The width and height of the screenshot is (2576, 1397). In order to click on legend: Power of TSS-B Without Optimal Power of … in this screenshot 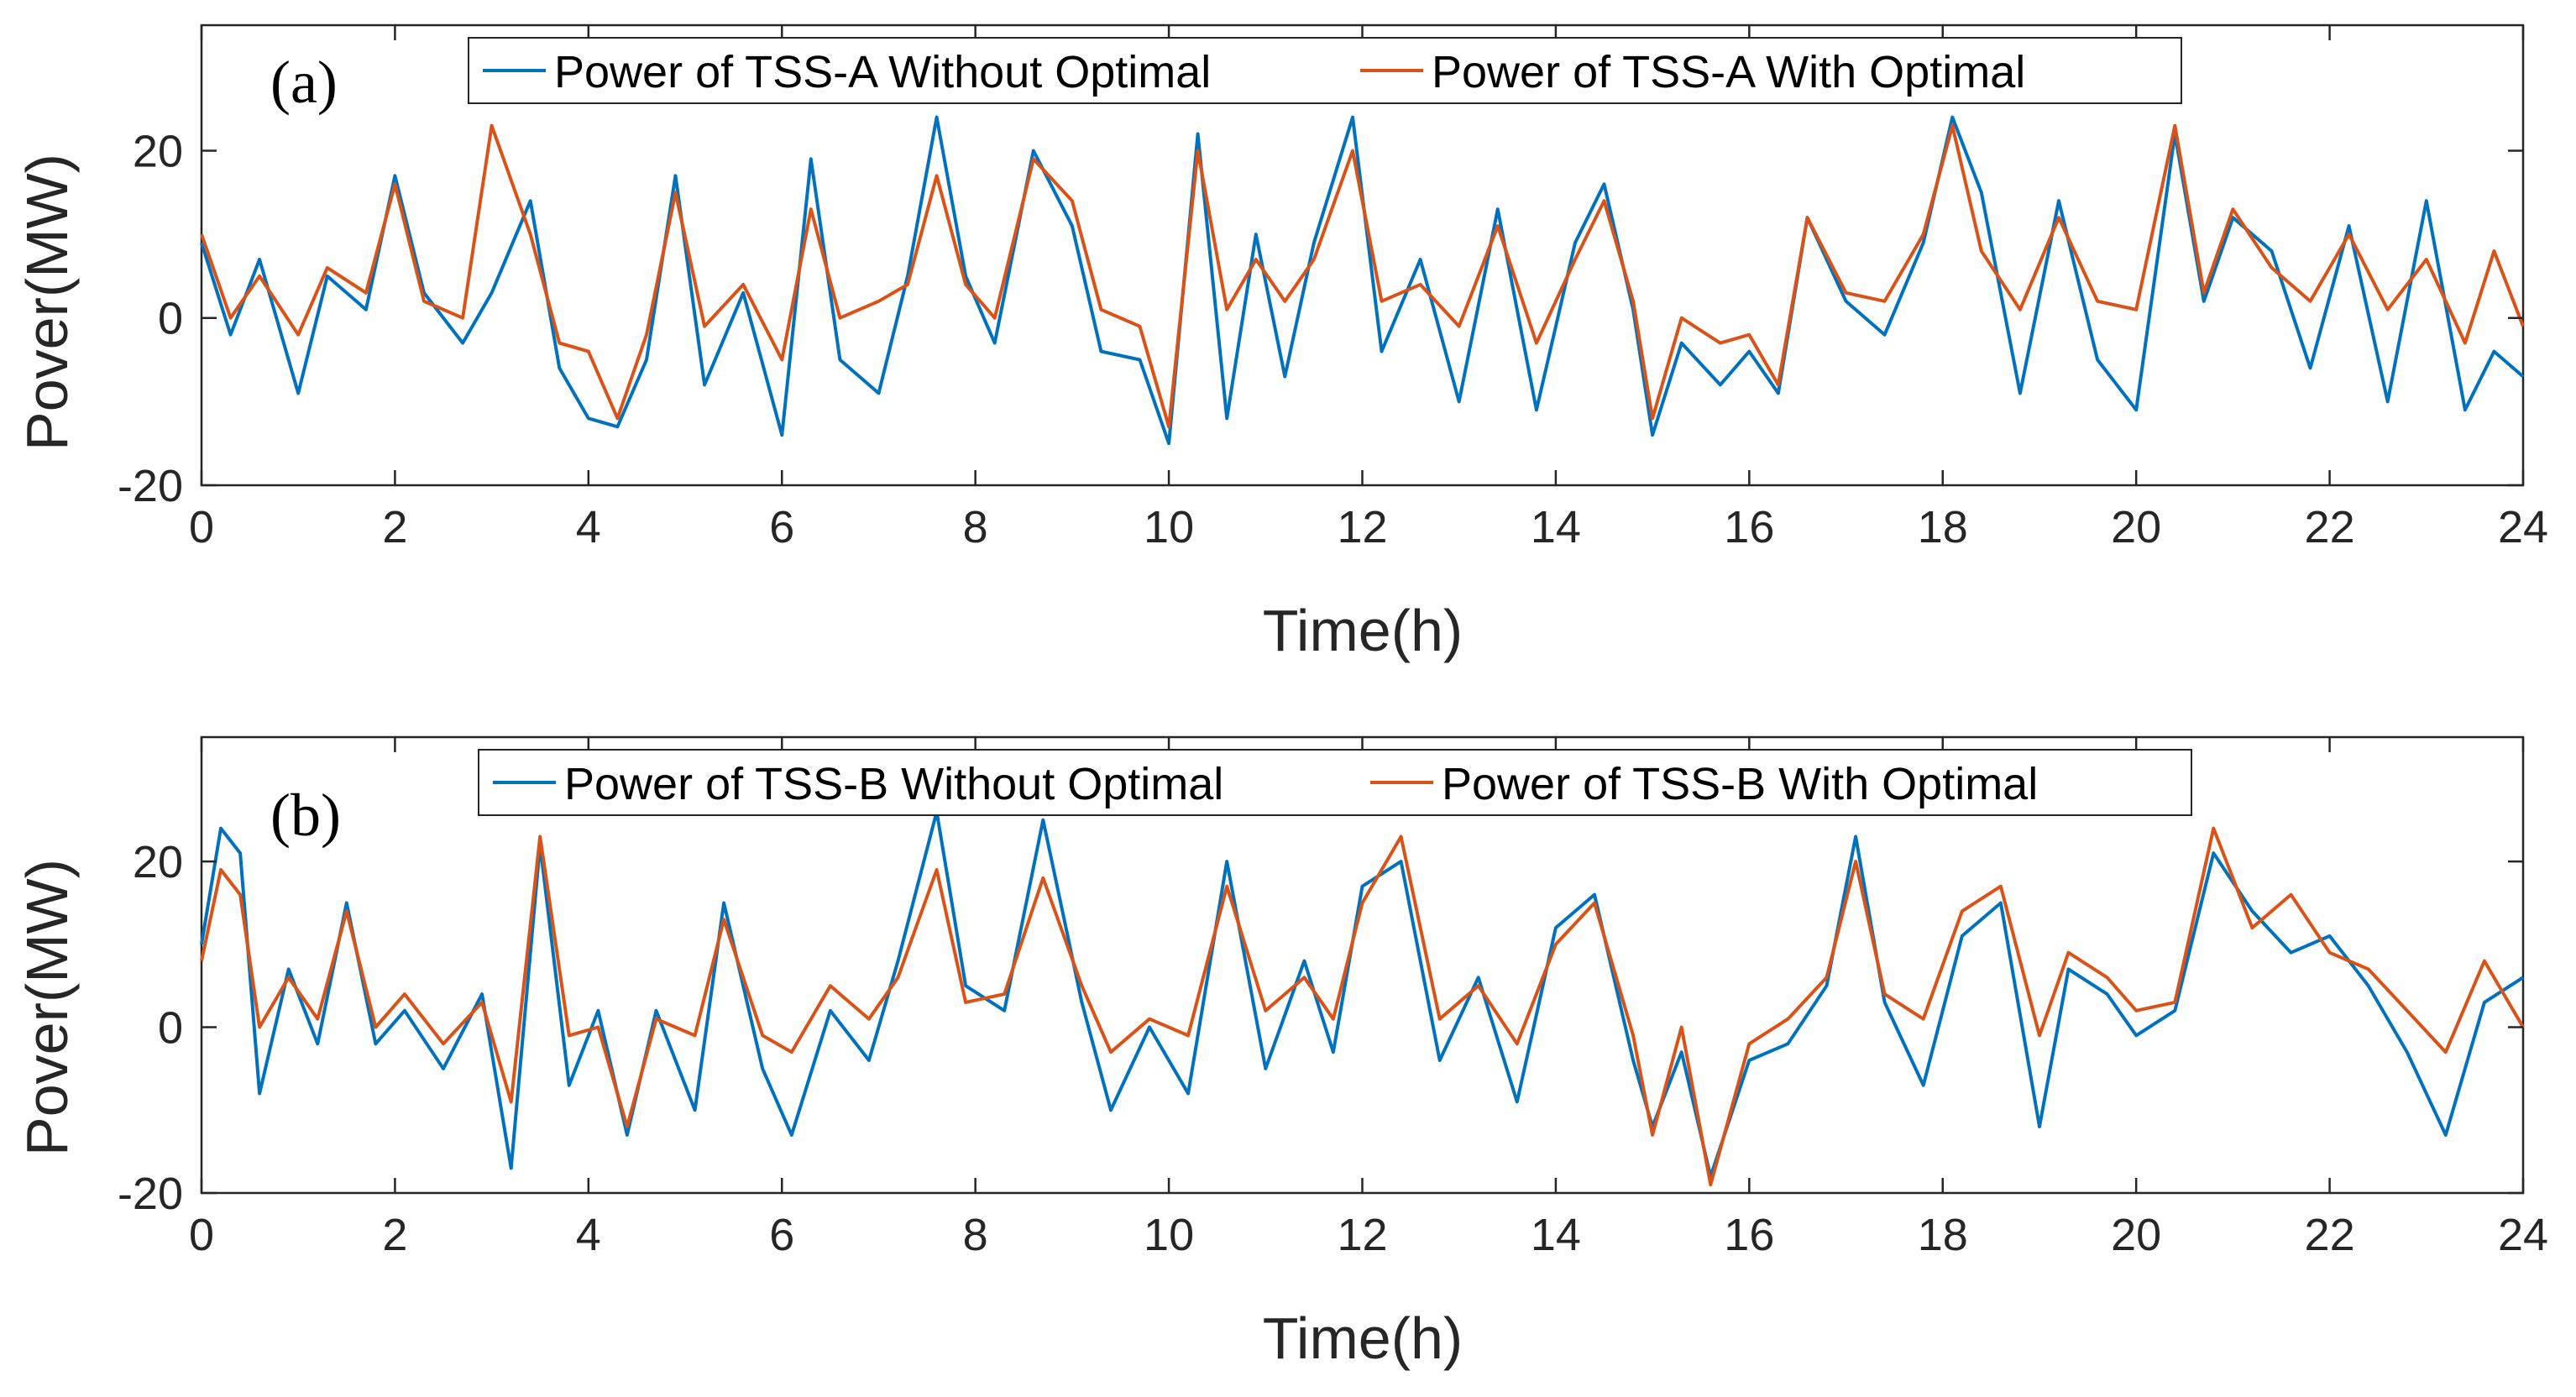, I will do `click(1335, 782)`.